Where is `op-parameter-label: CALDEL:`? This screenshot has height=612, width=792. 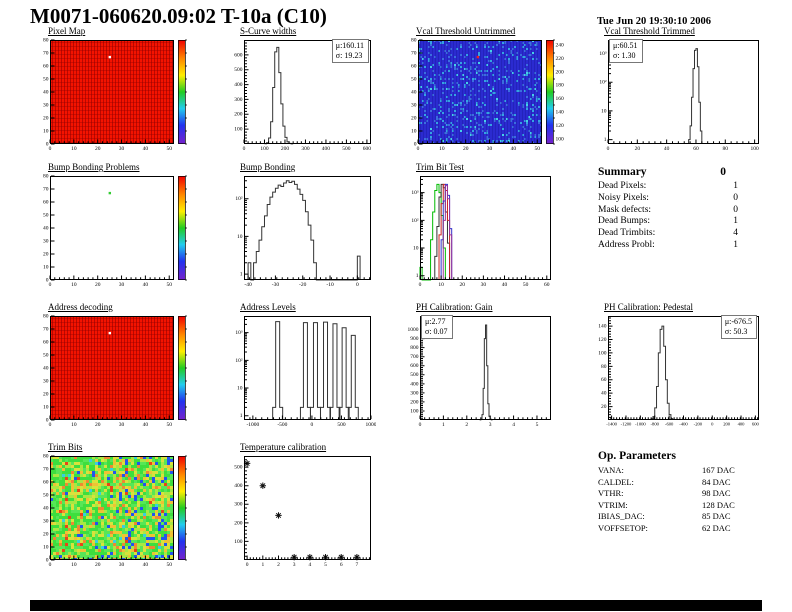
op-parameter-label: CALDEL: is located at coordinates (616, 481).